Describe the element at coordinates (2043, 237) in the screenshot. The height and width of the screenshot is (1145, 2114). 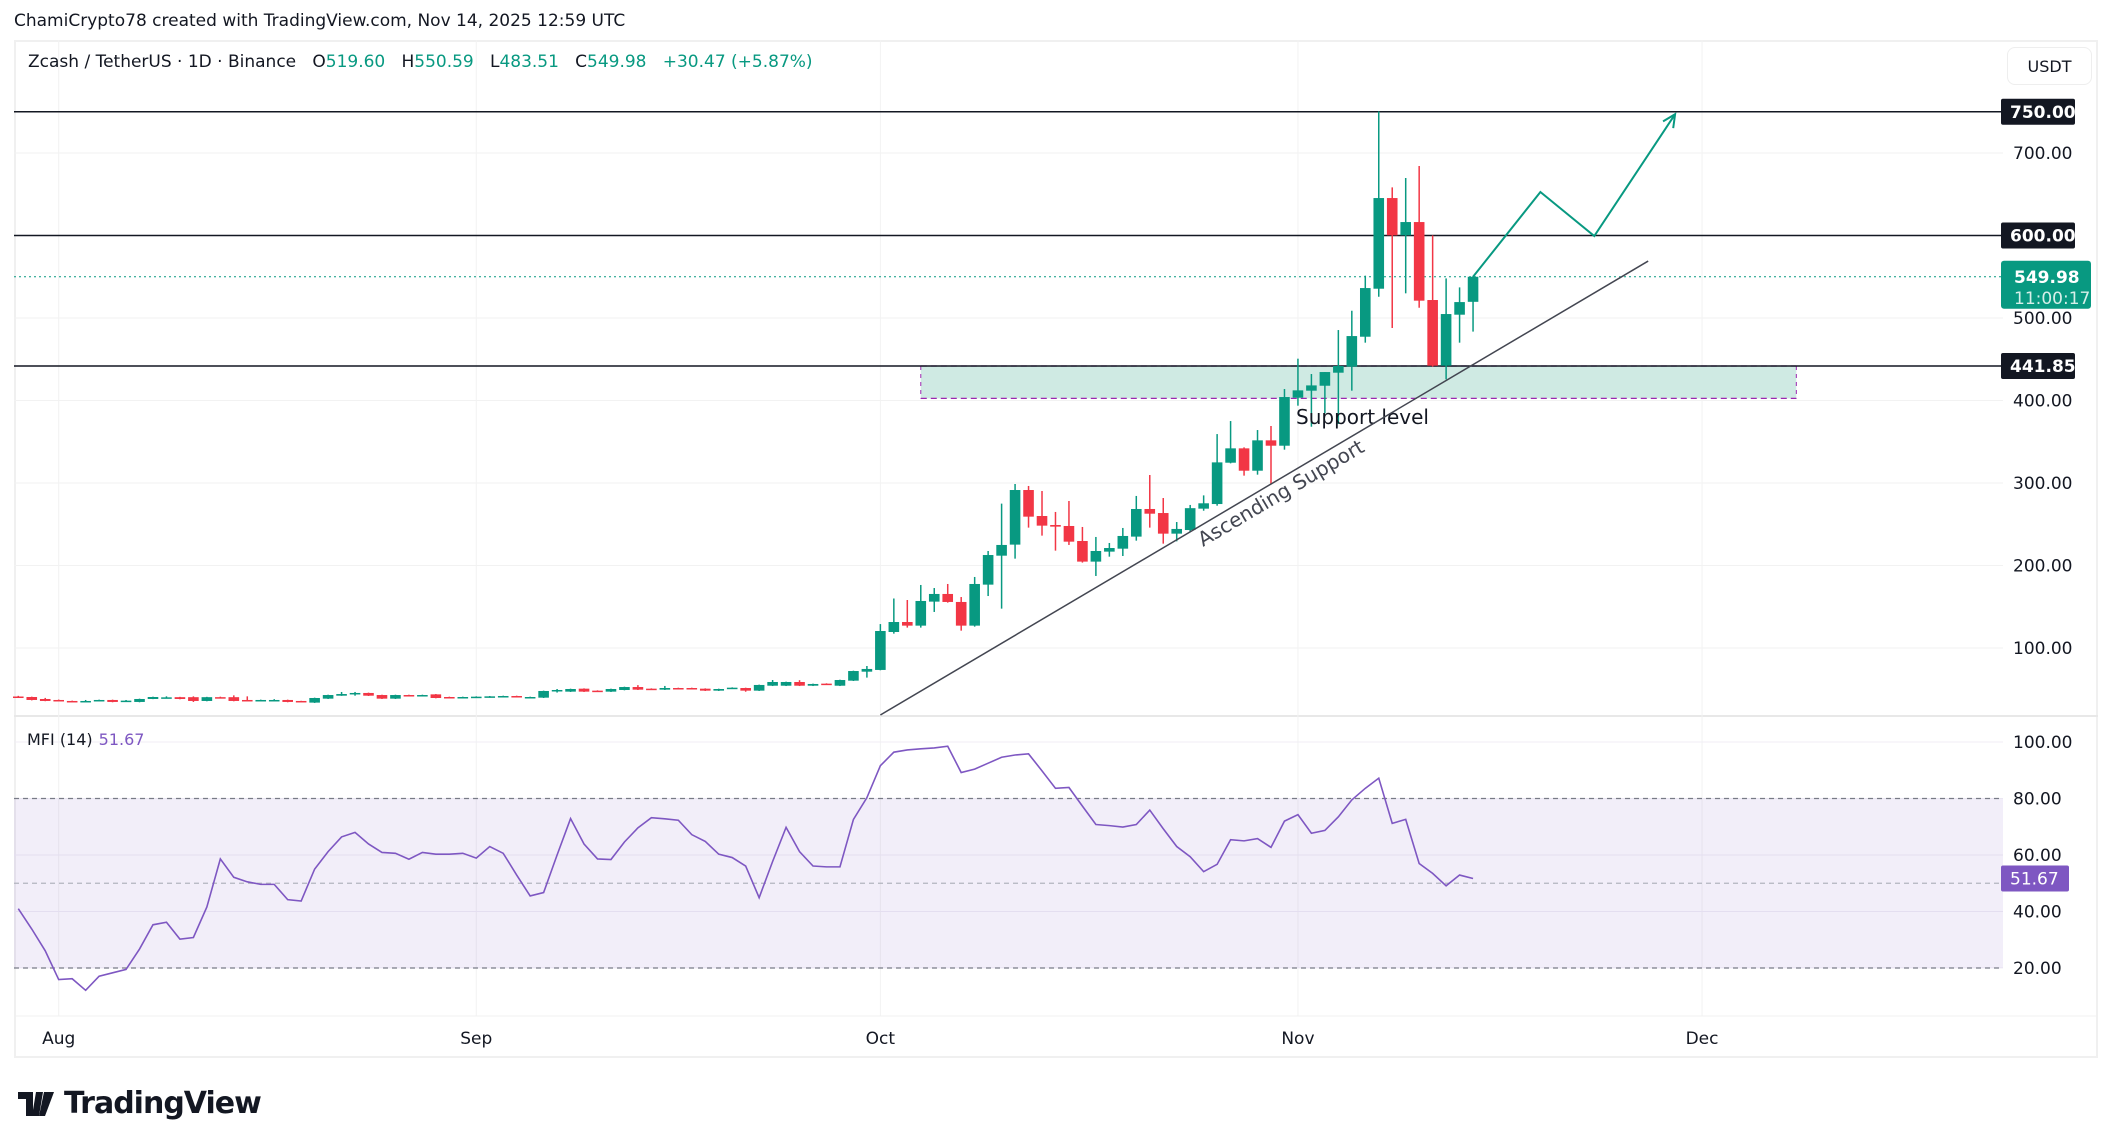
I see `level-badge-label: 600.00` at that location.